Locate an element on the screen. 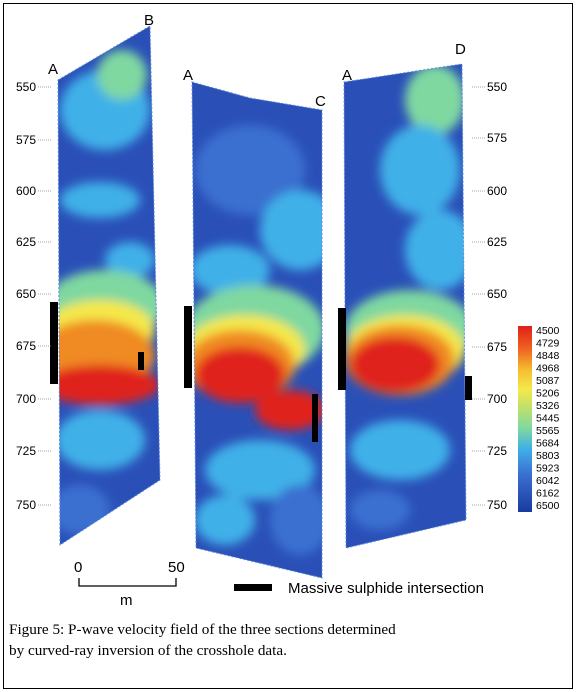 The height and width of the screenshot is (692, 576). colorbar-label: 5803 is located at coordinates (548, 456).